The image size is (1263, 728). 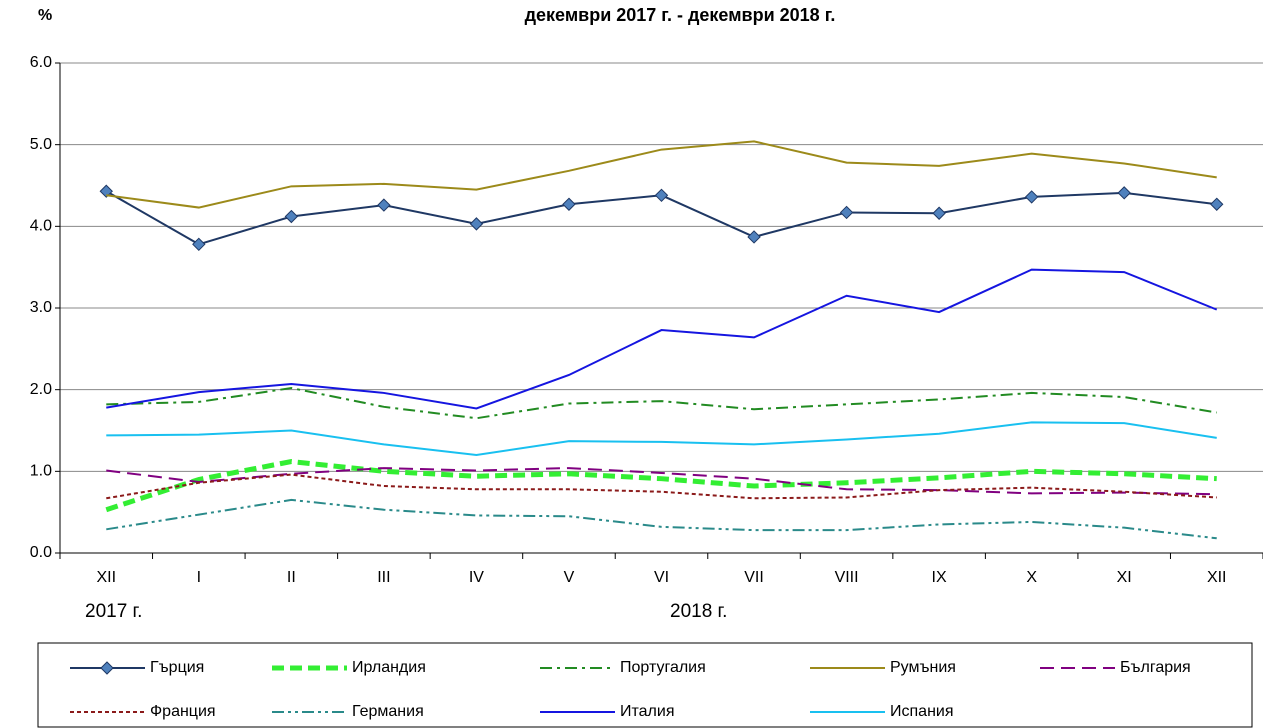 I want to click on y-tick-label: 0.0, so click(x=41, y=552).